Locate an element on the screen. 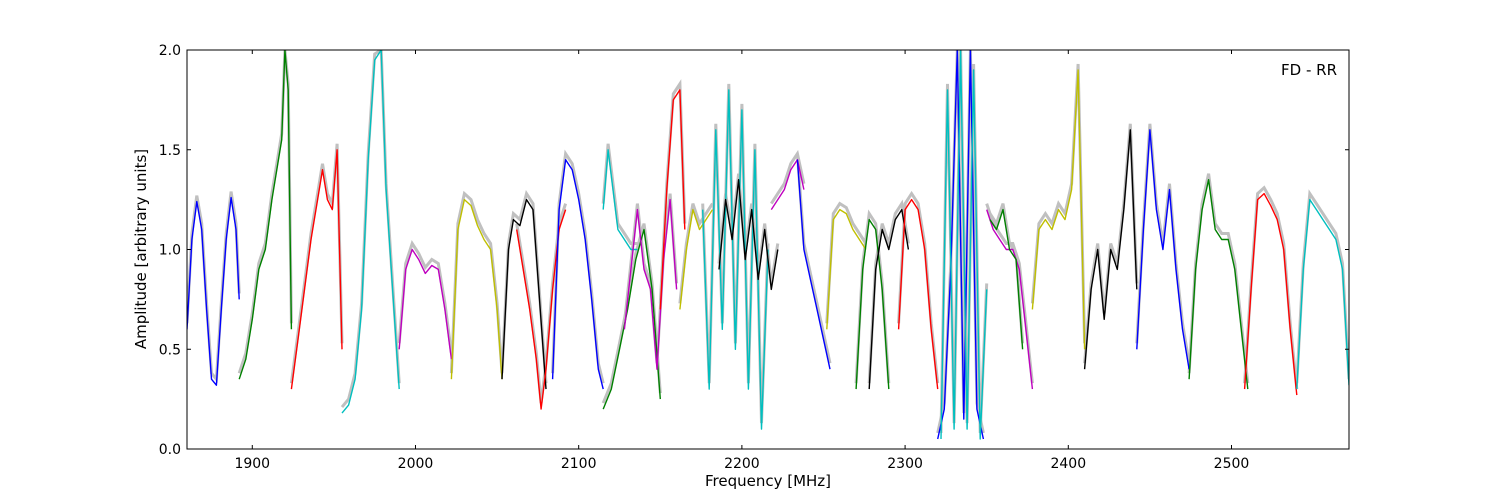  y-tick-label: 2.0 is located at coordinates (170, 51).